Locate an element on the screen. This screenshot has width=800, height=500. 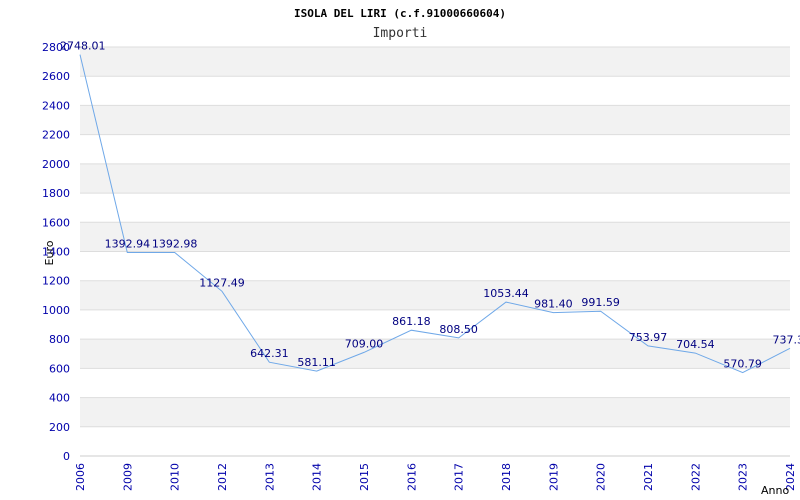
data-label: 981.40 is located at coordinates (553, 304).